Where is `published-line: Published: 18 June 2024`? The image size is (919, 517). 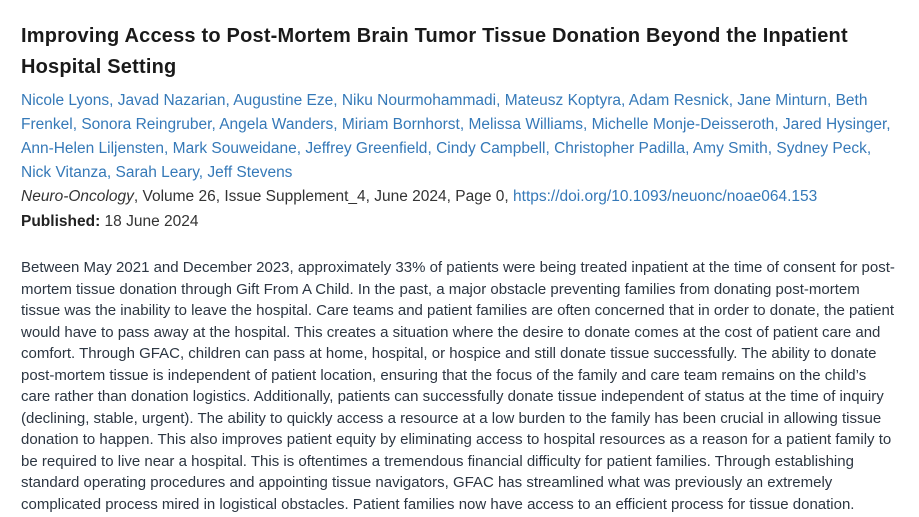 published-line: Published: 18 June 2024 is located at coordinates (459, 222).